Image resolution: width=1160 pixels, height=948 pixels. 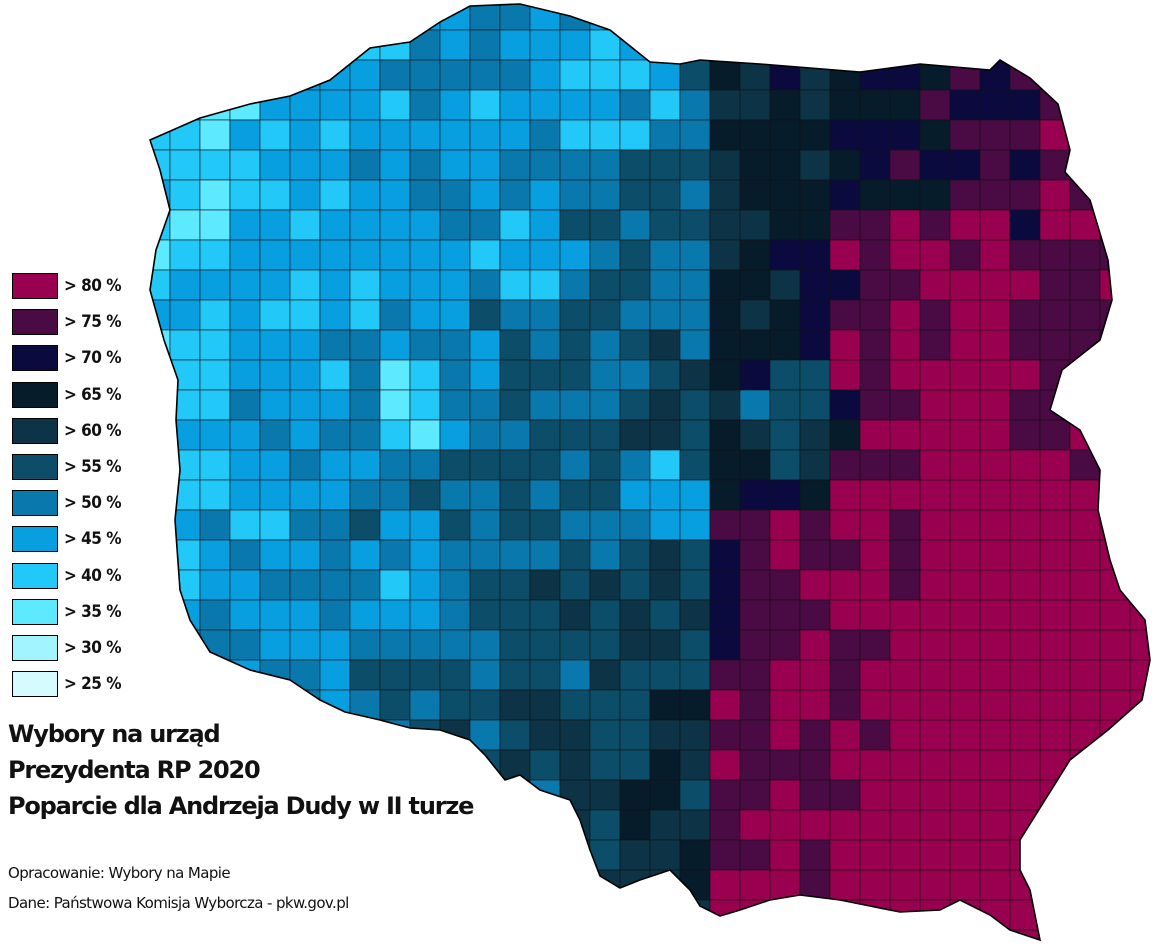 What do you see at coordinates (67, 684) in the screenshot?
I see `legend-item: > 25 %` at bounding box center [67, 684].